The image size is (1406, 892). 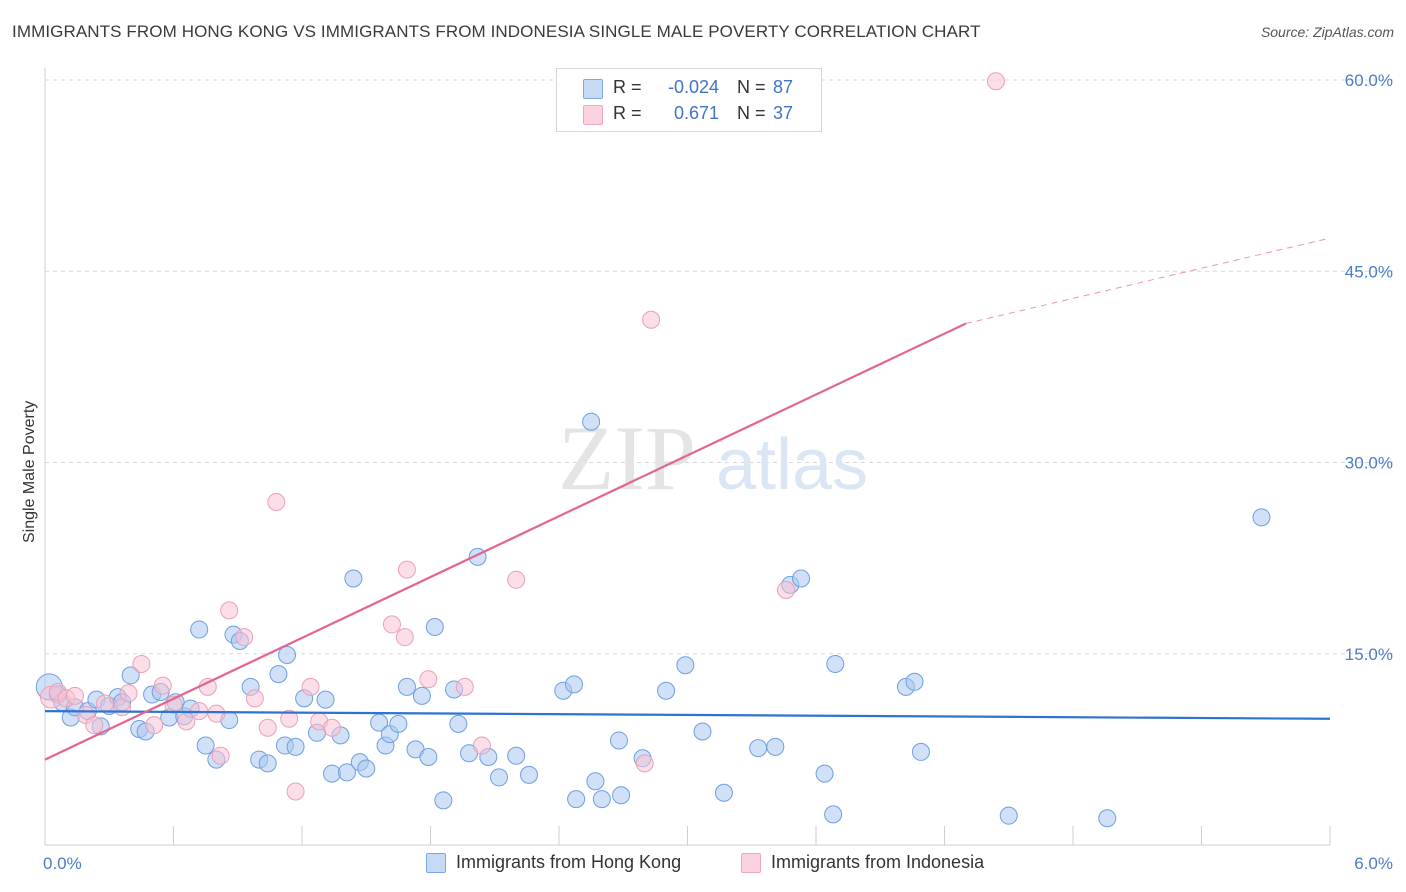 I want to click on x-tick-label-max: 6.0%, so click(x=1373, y=863).